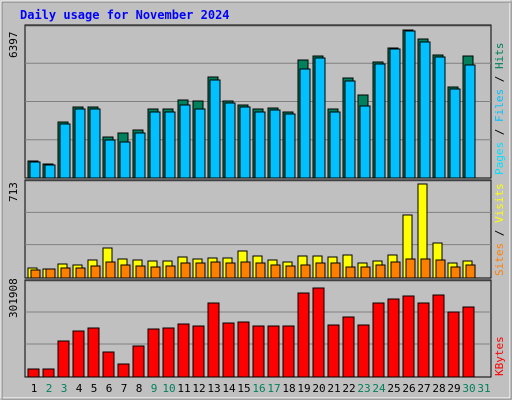  I want to click on legend-visits: Visits, so click(499, 203).